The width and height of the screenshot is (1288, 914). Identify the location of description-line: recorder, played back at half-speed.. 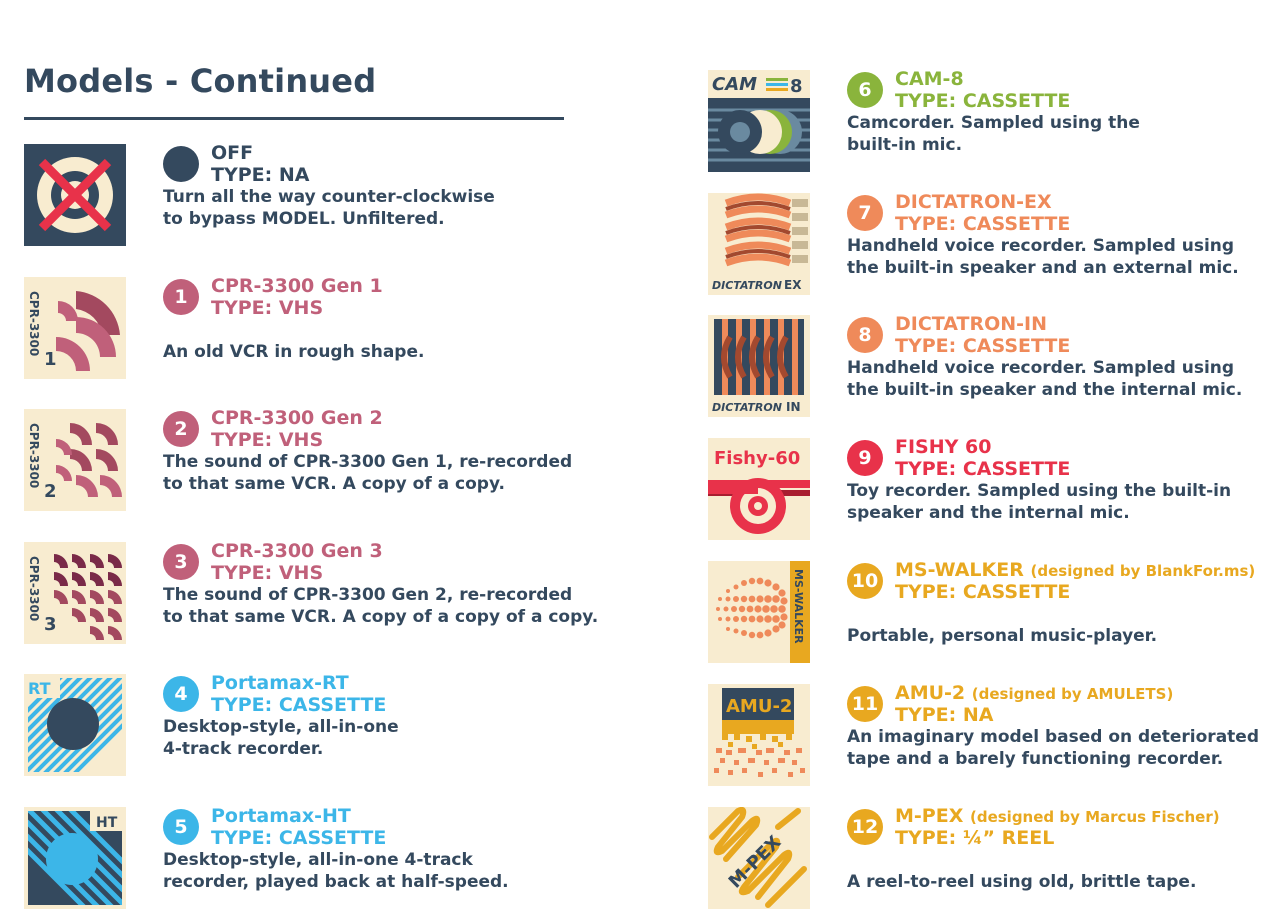
(336, 882).